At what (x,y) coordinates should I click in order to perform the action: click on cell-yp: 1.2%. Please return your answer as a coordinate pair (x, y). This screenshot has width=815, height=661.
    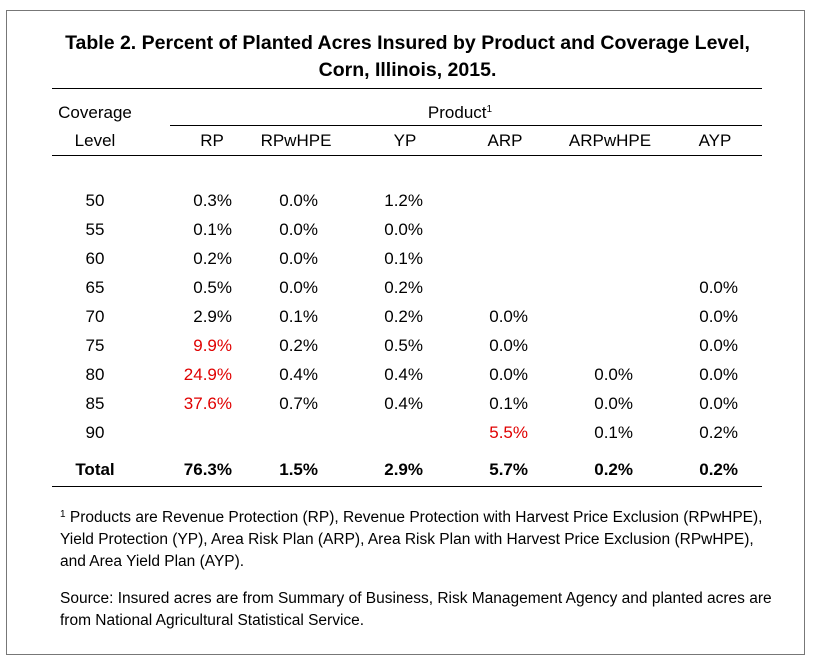
    Looking at the image, I should click on (403, 200).